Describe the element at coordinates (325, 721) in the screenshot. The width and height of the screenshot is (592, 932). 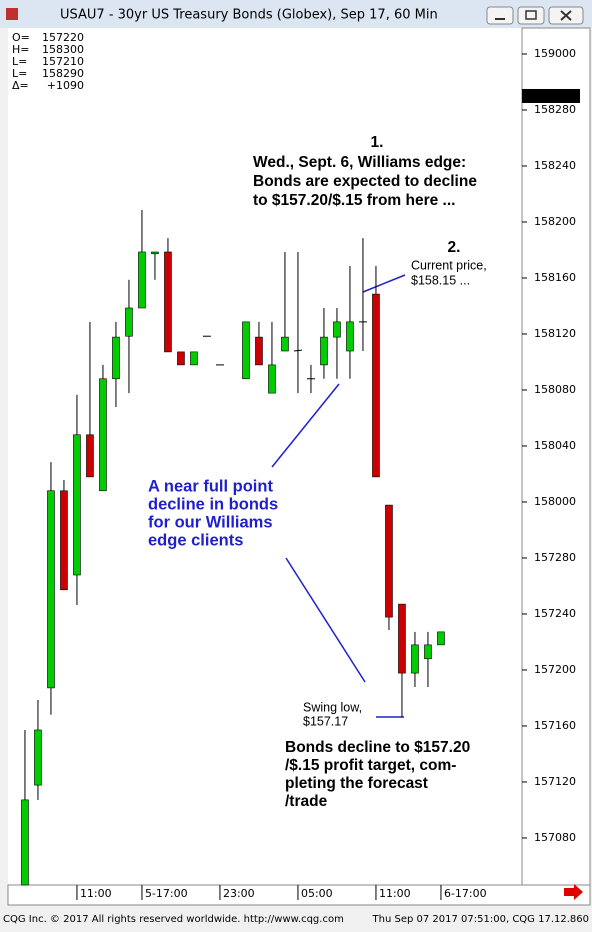
I see `annotation: $157.17` at that location.